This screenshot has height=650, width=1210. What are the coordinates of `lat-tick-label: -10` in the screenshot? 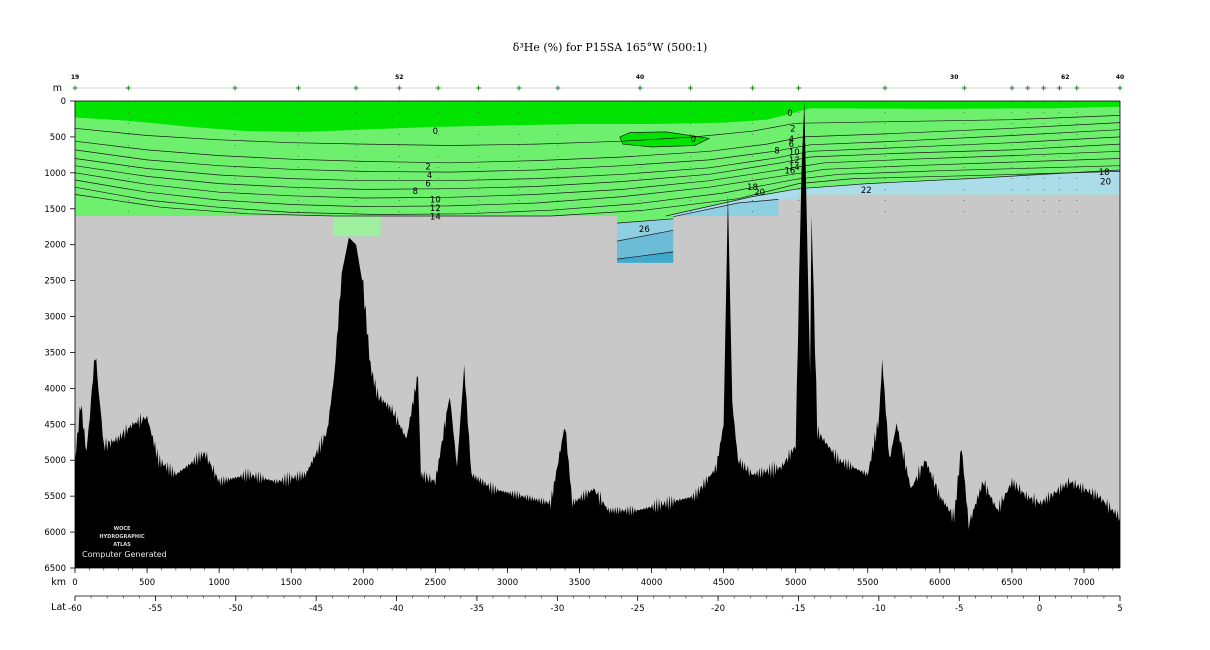 It's located at (879, 609).